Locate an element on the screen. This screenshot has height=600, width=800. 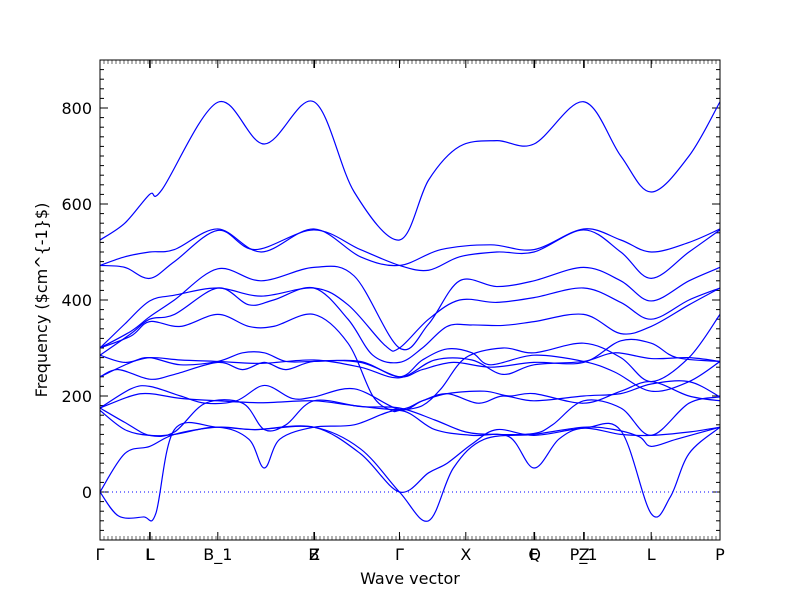
x-tick-label: Q is located at coordinates (534, 554).